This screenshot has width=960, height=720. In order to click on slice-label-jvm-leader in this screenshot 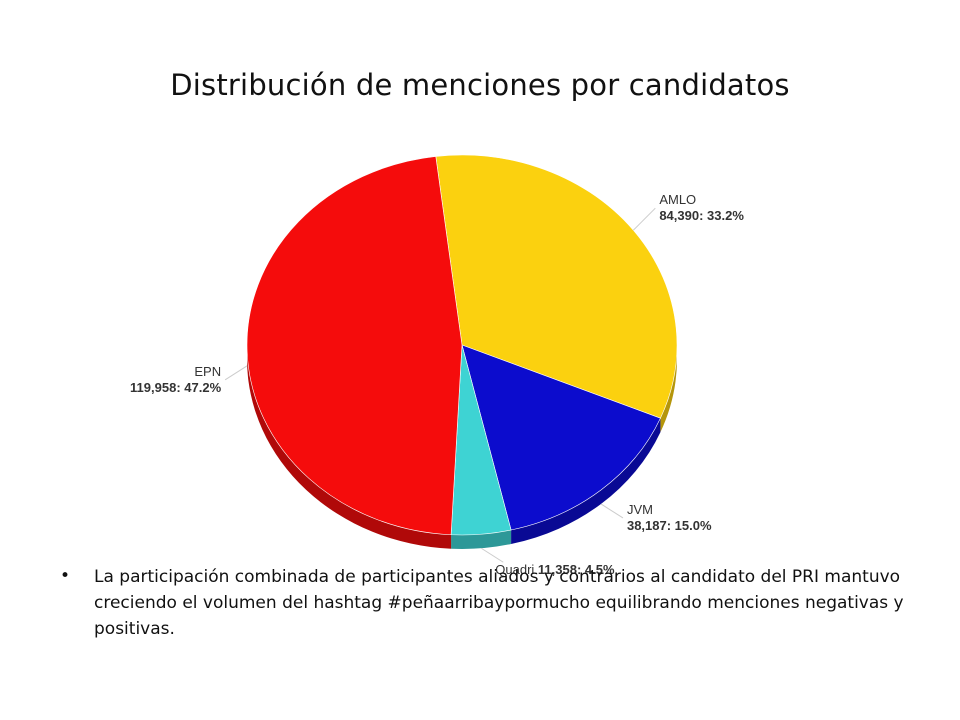, I will do `click(612, 511)`.